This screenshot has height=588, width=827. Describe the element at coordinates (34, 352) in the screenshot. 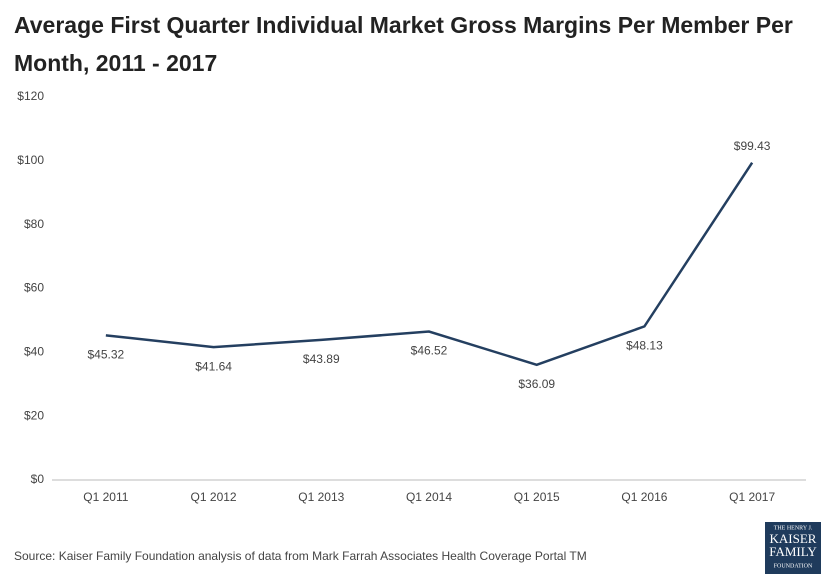

I see `y-tick-label: $40` at that location.